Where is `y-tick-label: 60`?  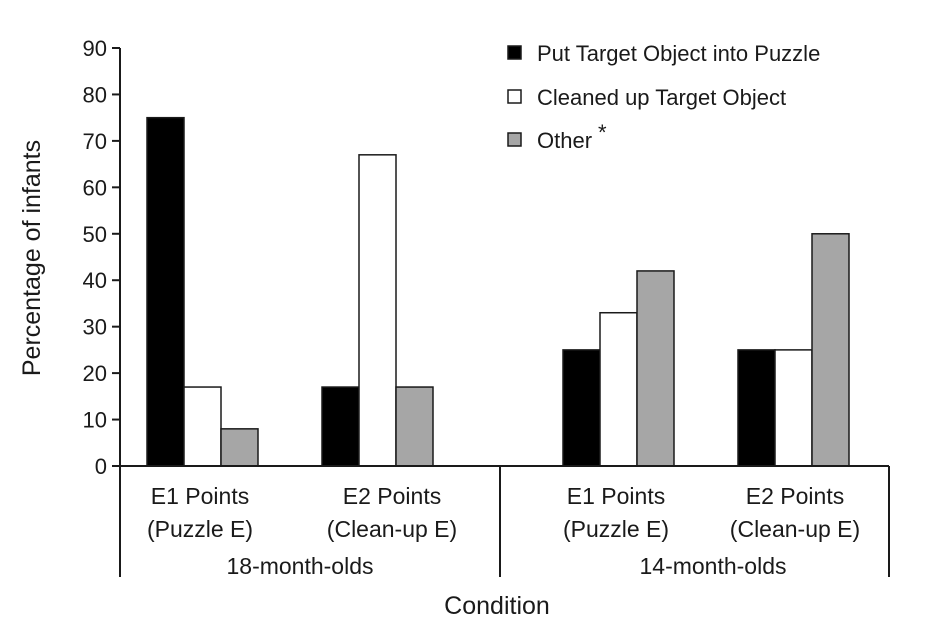 y-tick-label: 60 is located at coordinates (95, 187).